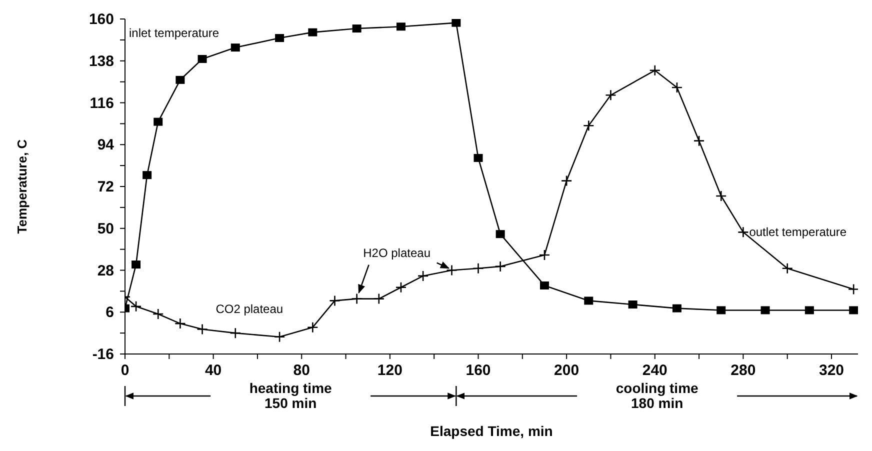 This screenshot has width=872, height=451. Describe the element at coordinates (101, 61) in the screenshot. I see `y-tick-label: 138` at that location.